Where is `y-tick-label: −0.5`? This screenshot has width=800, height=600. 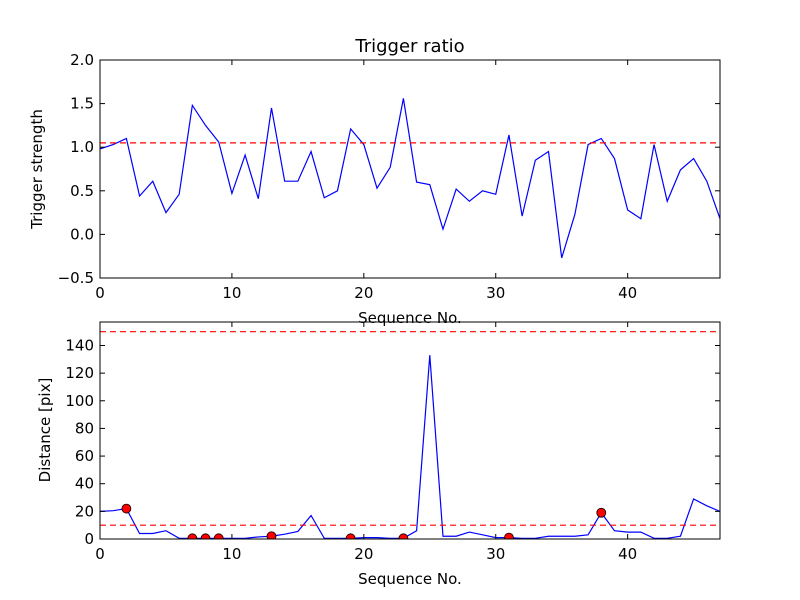
y-tick-label: −0.5 is located at coordinates (76, 278).